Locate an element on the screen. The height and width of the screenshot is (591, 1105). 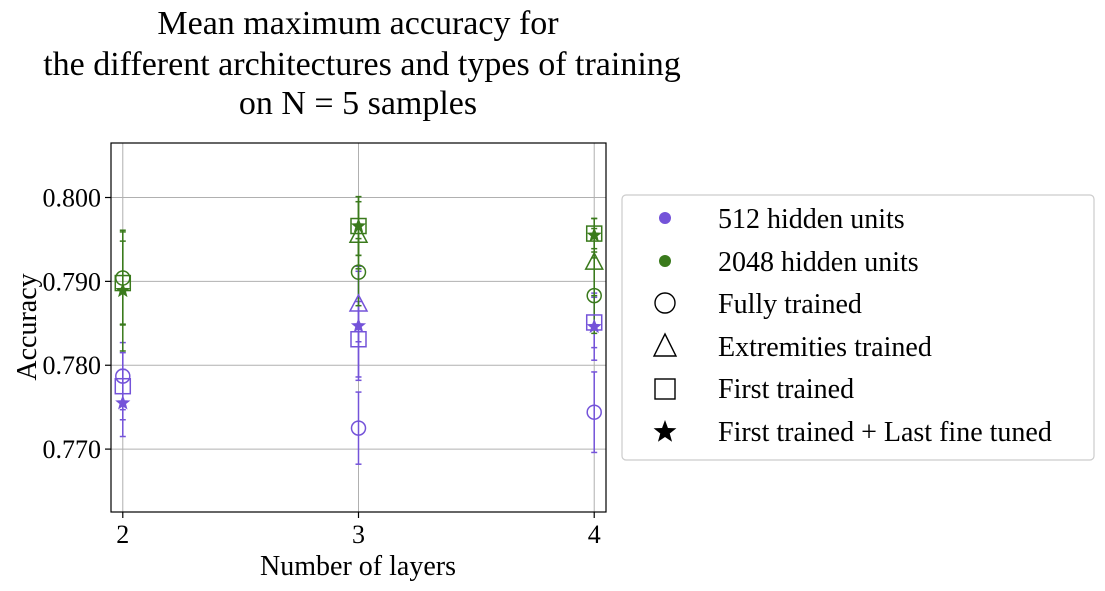
legend-swatch-triangle is located at coordinates (665, 344).